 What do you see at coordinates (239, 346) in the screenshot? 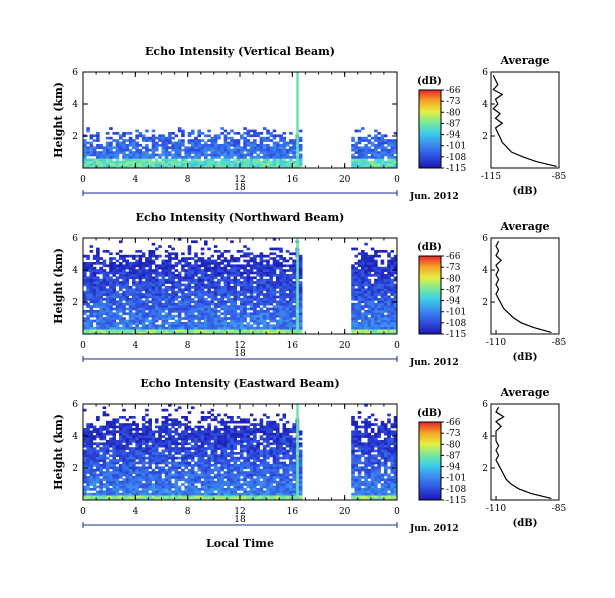
I see `x-tick-label: 12` at bounding box center [239, 346].